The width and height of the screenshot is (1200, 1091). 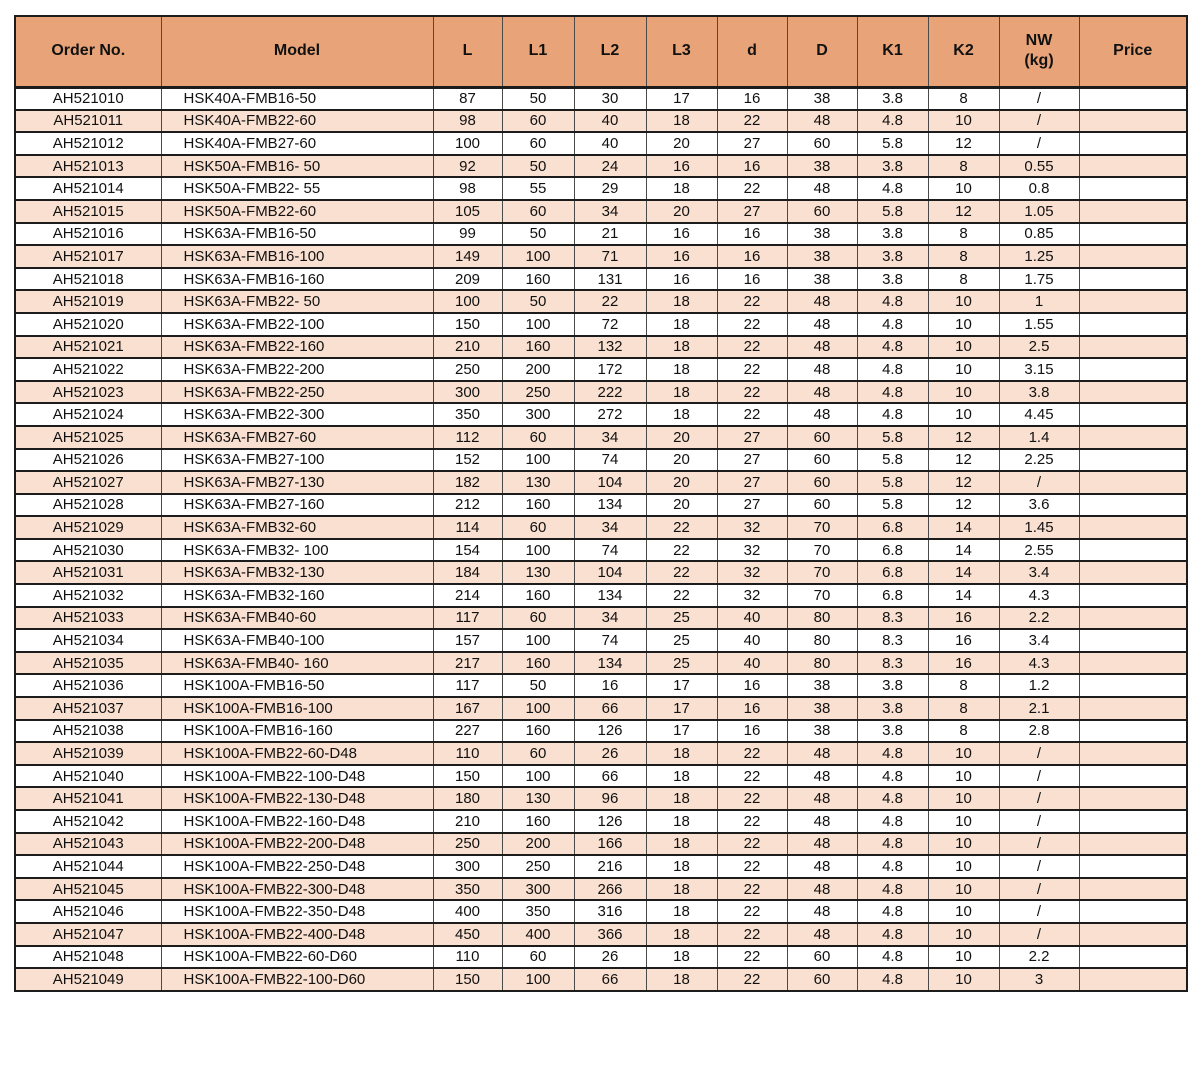 I want to click on col-header-d-upper: D, so click(x=822, y=52).